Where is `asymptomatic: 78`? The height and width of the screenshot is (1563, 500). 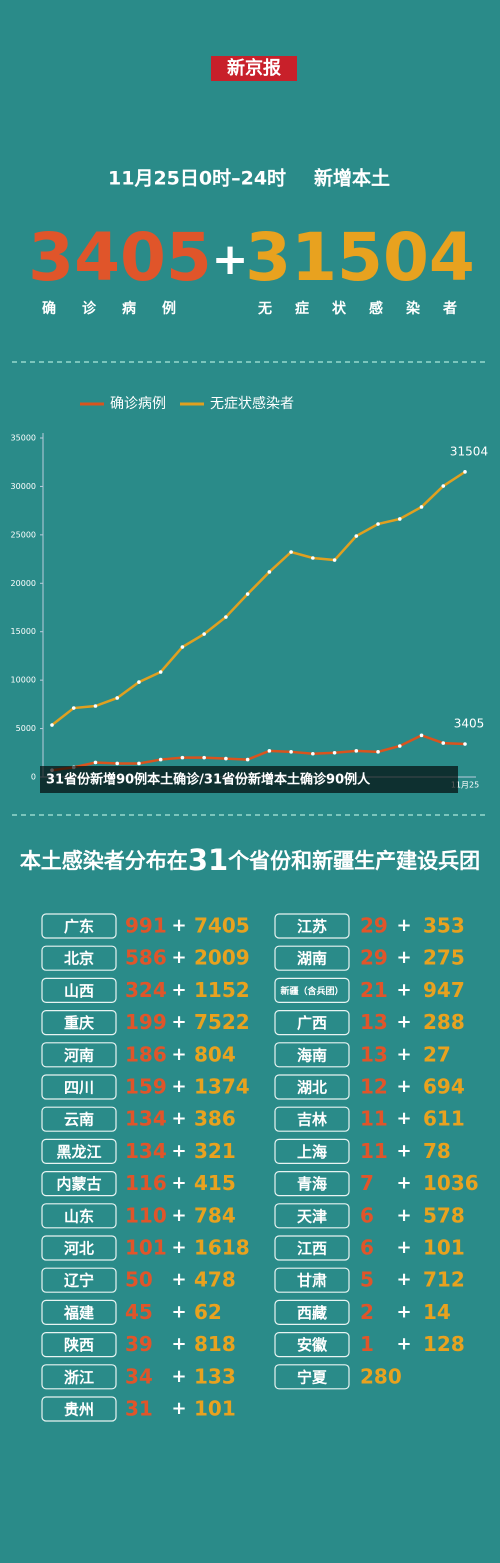
asymptomatic: 78 is located at coordinates (437, 1151).